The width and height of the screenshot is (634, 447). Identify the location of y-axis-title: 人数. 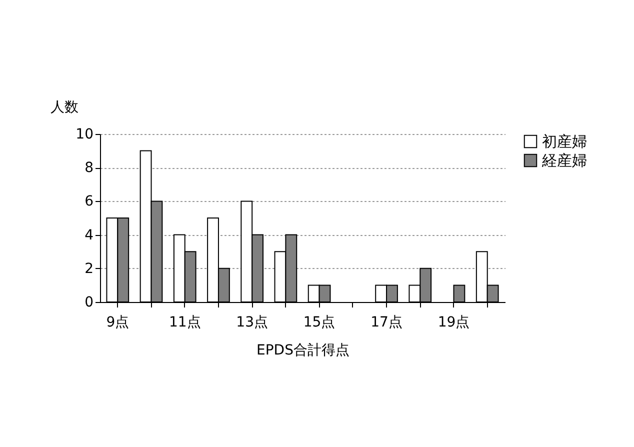
(64, 108).